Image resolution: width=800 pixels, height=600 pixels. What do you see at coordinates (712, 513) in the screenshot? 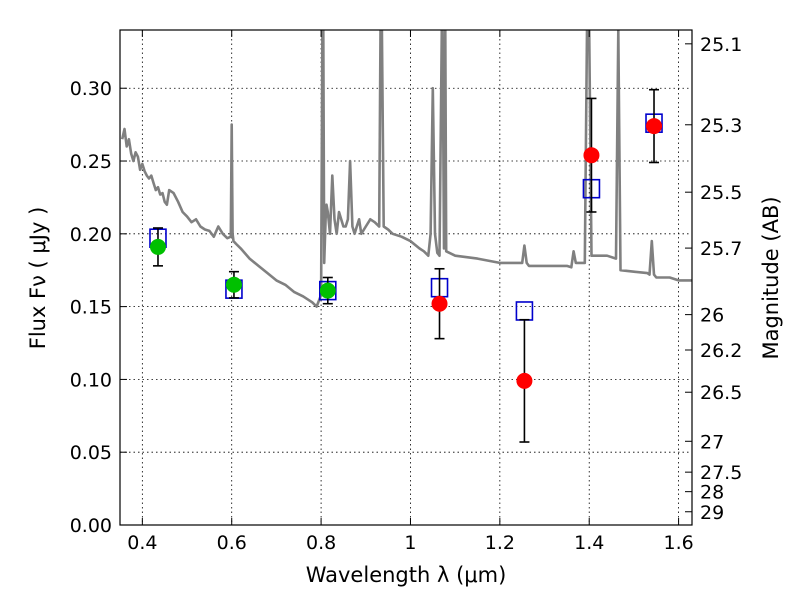
I see `right-tick-label: 29` at bounding box center [712, 513].